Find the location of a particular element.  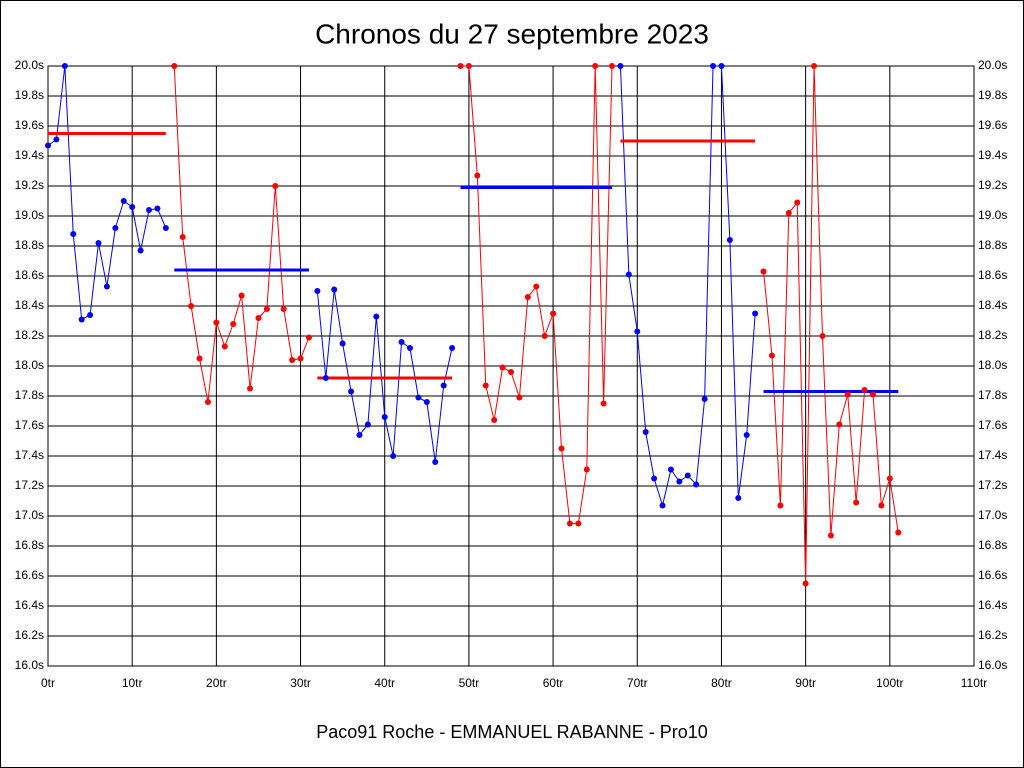

y-tick-label: 19.0s is located at coordinates (29, 215).